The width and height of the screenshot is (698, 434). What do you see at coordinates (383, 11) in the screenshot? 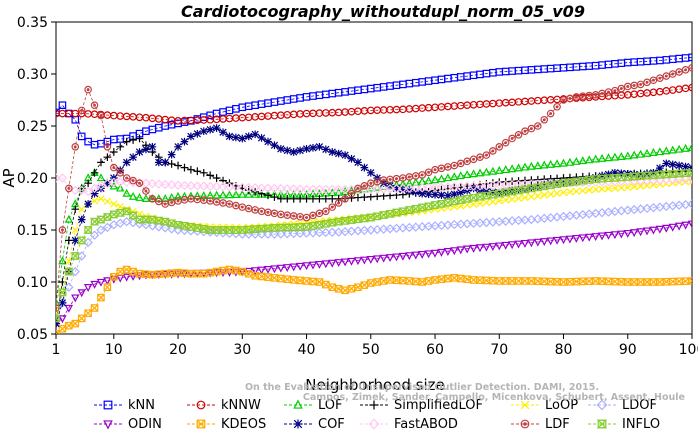
I see `chart-title: Cardiotocography_withoutdupl_norm_05_v09` at bounding box center [383, 11].